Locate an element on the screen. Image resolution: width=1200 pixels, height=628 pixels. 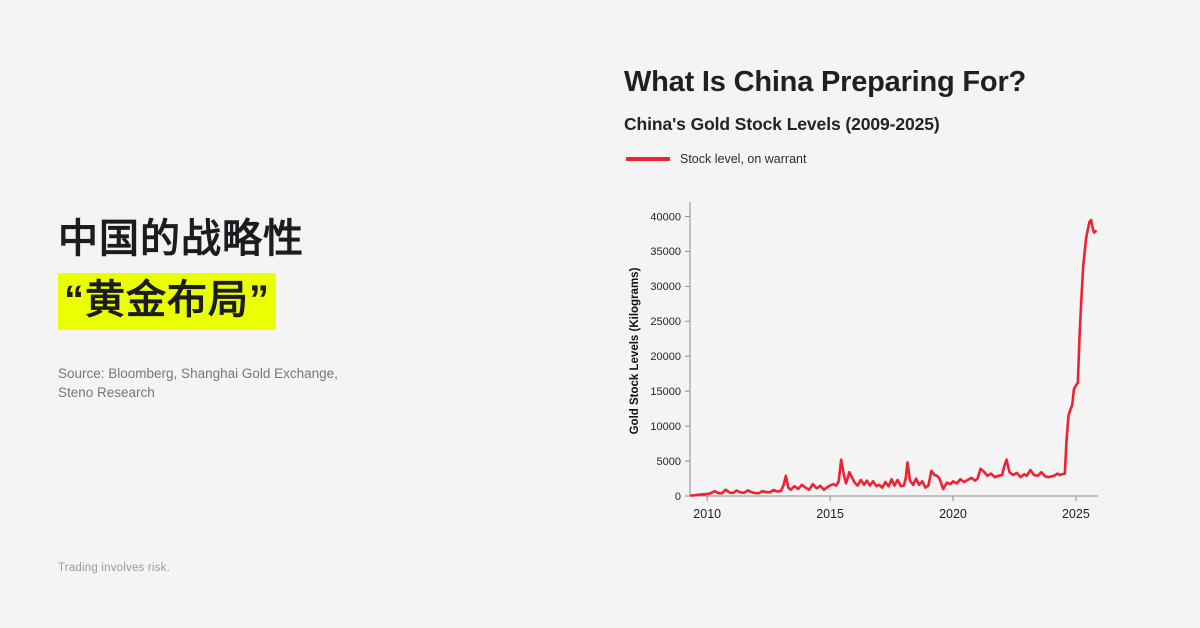
x-tick-label: 2015 is located at coordinates (830, 514).